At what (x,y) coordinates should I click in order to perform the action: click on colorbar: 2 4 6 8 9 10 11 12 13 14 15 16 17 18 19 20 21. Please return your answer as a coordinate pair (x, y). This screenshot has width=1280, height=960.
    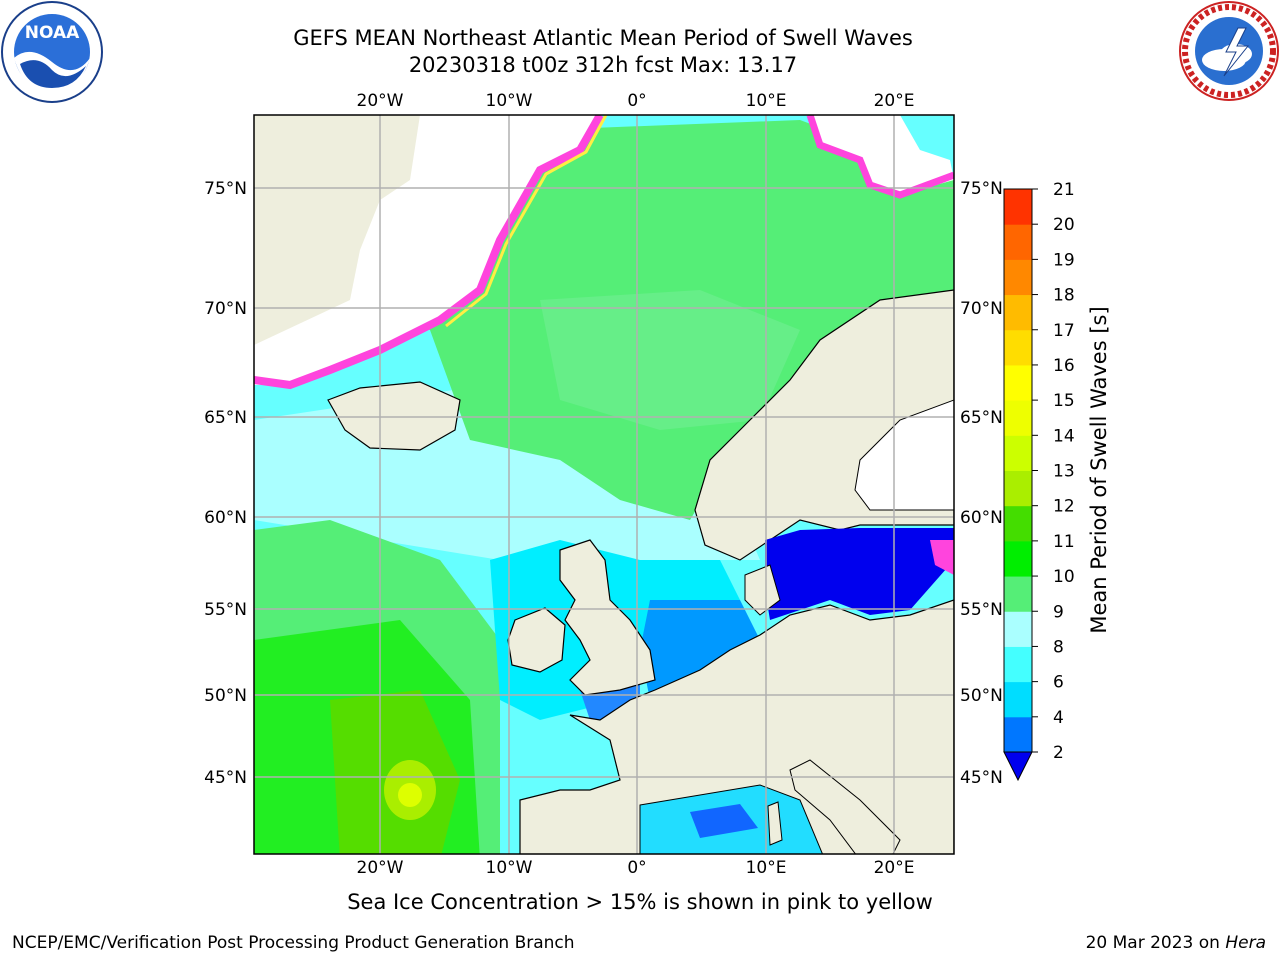
    Looking at the image, I should click on (1039, 481).